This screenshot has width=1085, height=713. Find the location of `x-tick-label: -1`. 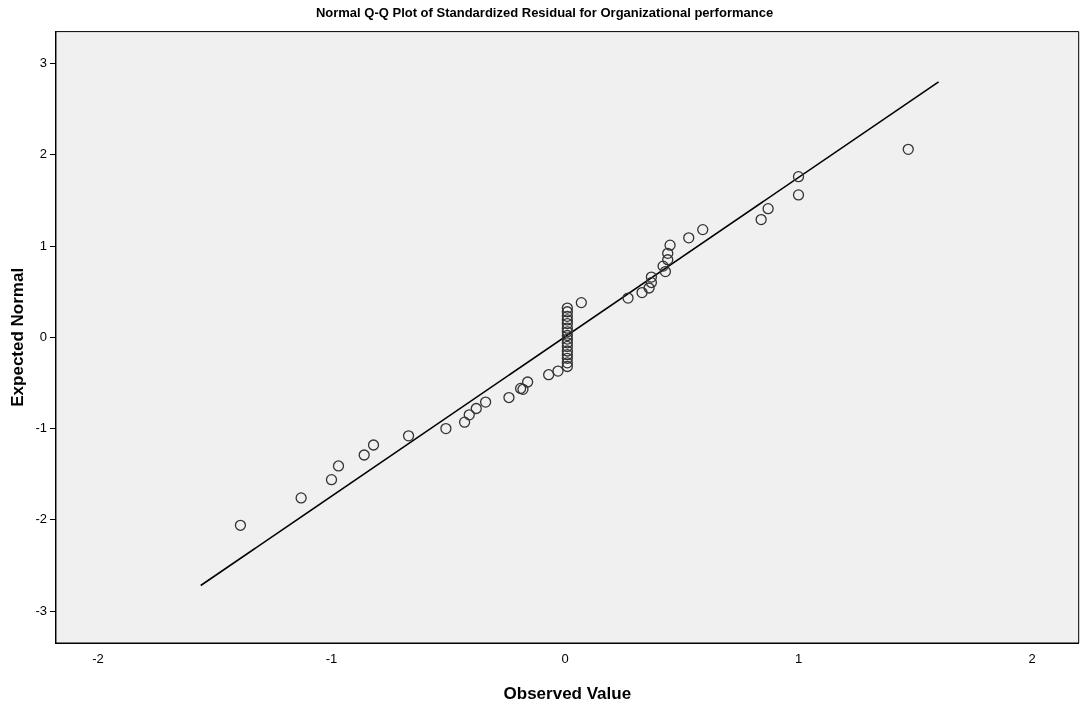

x-tick-label: -1 is located at coordinates (331, 659).